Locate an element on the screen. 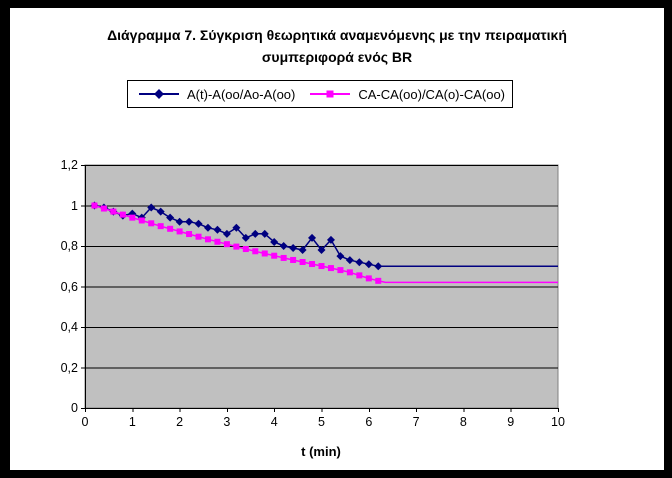  y-tick-label: 0 is located at coordinates (74, 408).